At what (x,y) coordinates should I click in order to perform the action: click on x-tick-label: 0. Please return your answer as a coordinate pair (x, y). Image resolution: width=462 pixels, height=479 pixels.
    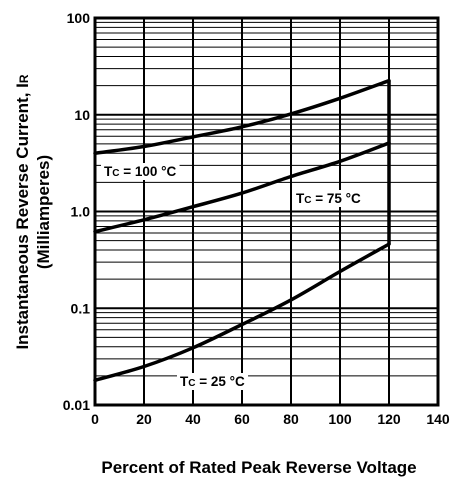
    Looking at the image, I should click on (95, 419).